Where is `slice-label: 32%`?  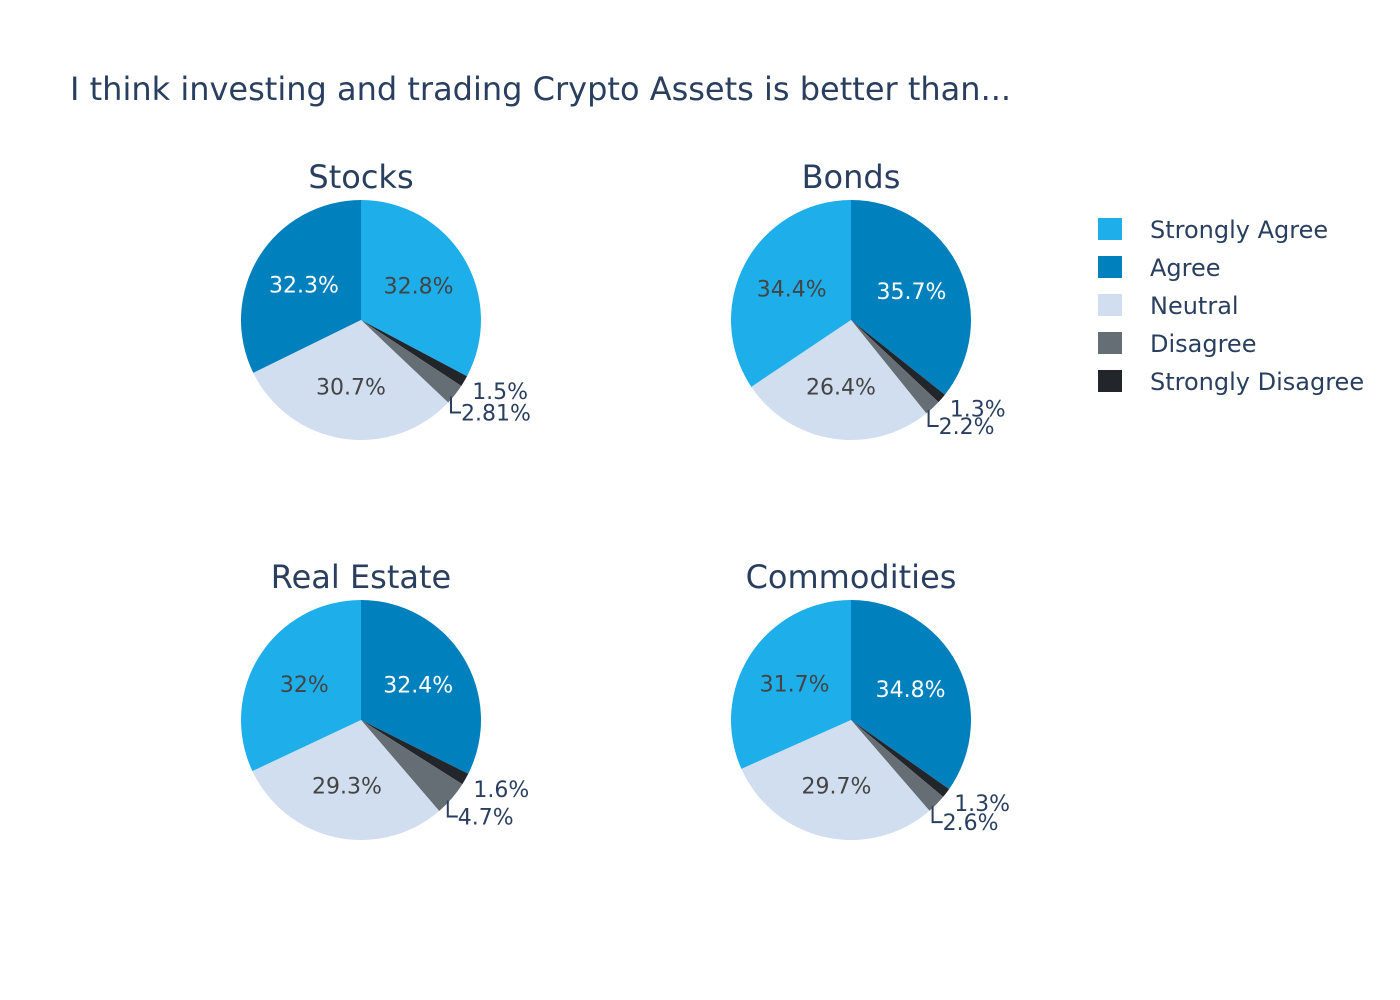
slice-label: 32% is located at coordinates (304, 685).